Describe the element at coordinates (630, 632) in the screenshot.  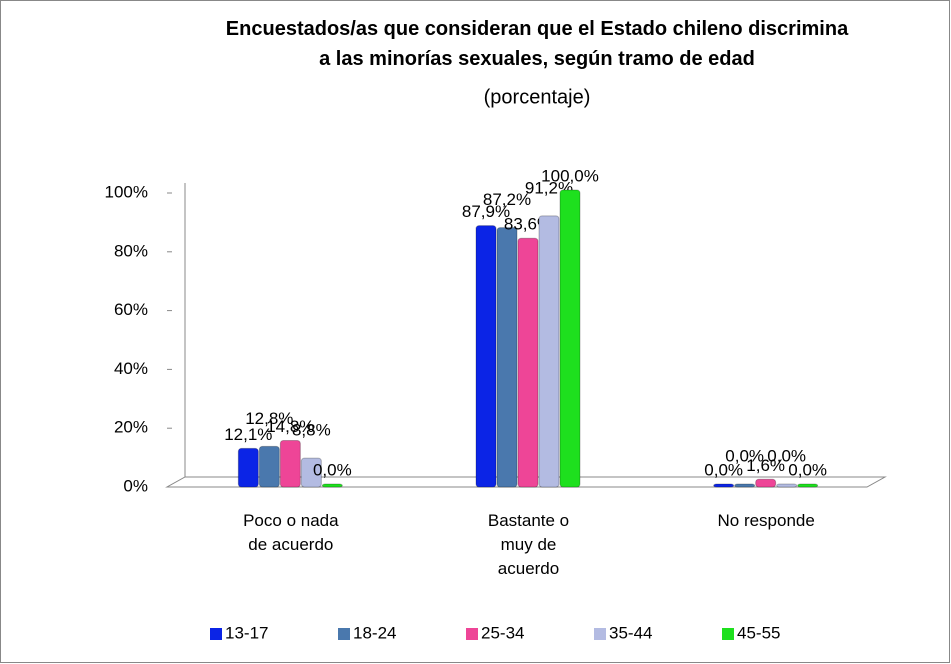
I see `legend-label: 35-44` at that location.